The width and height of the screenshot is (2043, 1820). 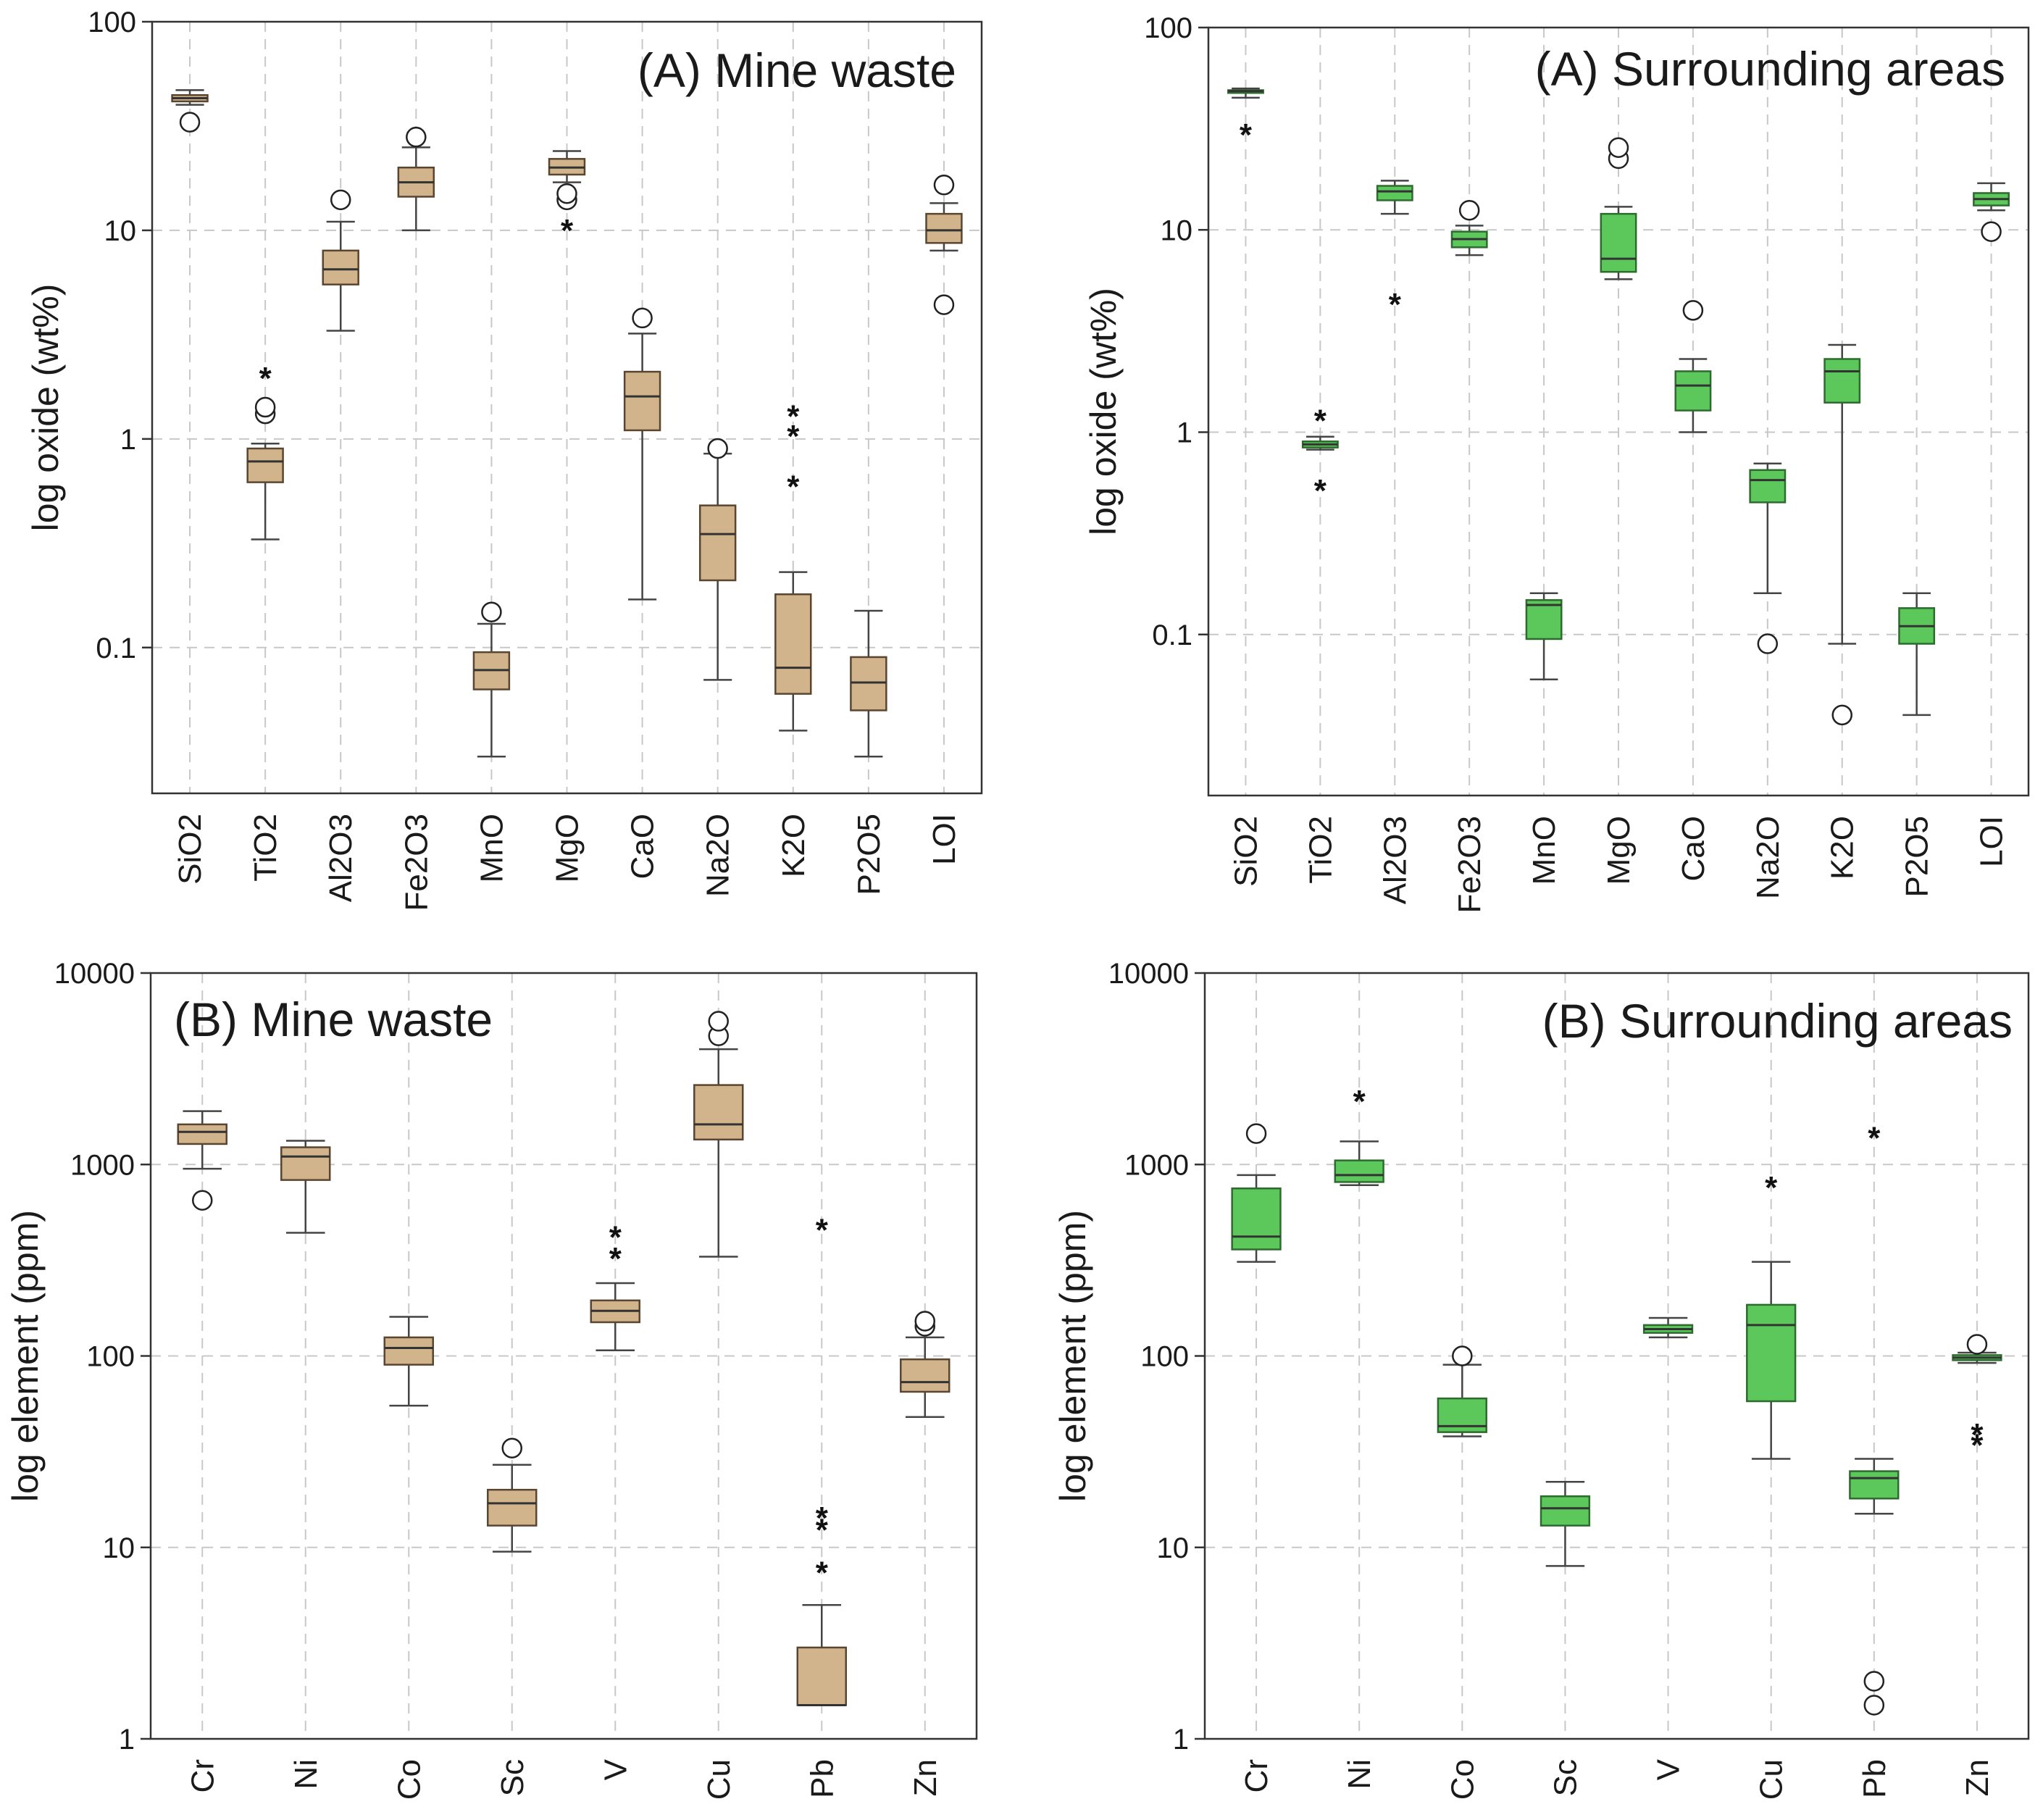 I want to click on x-tick-label: CaO, so click(x=643, y=846).